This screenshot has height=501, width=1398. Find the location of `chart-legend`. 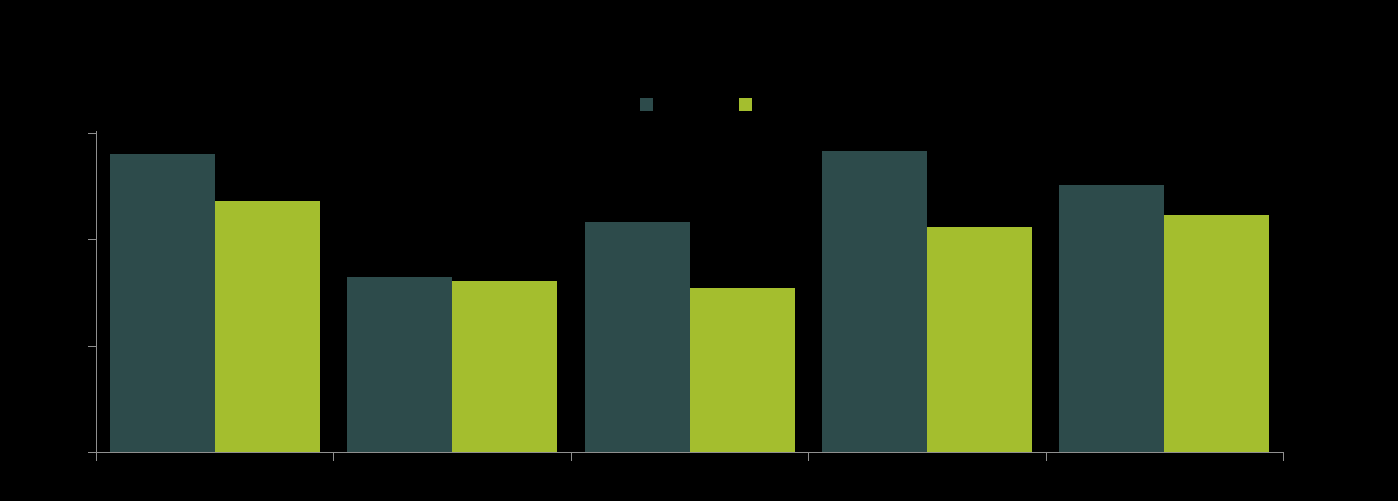

chart-legend is located at coordinates (699, 104).